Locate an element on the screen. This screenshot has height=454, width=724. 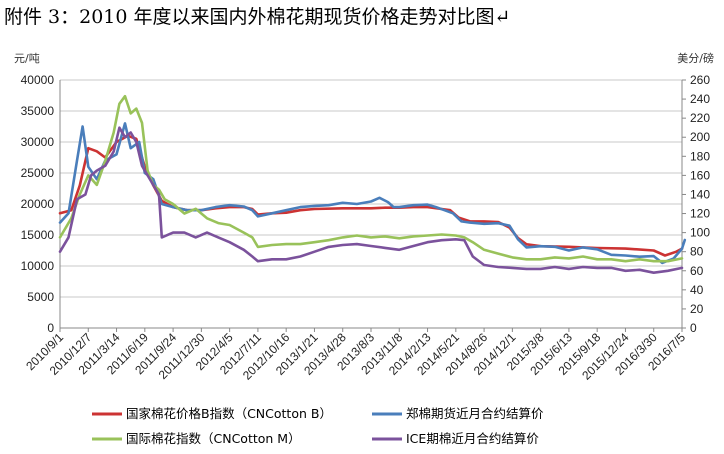
y-left-tick-label: 20000 is located at coordinates (38, 204).